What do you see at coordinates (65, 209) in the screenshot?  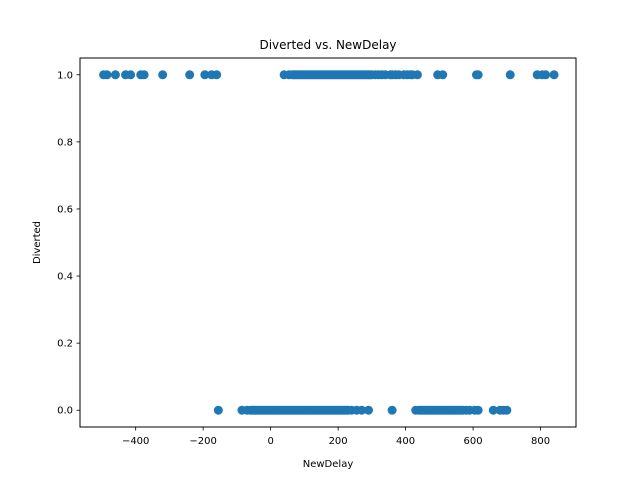 I see `y-tick-label: 0.6` at bounding box center [65, 209].